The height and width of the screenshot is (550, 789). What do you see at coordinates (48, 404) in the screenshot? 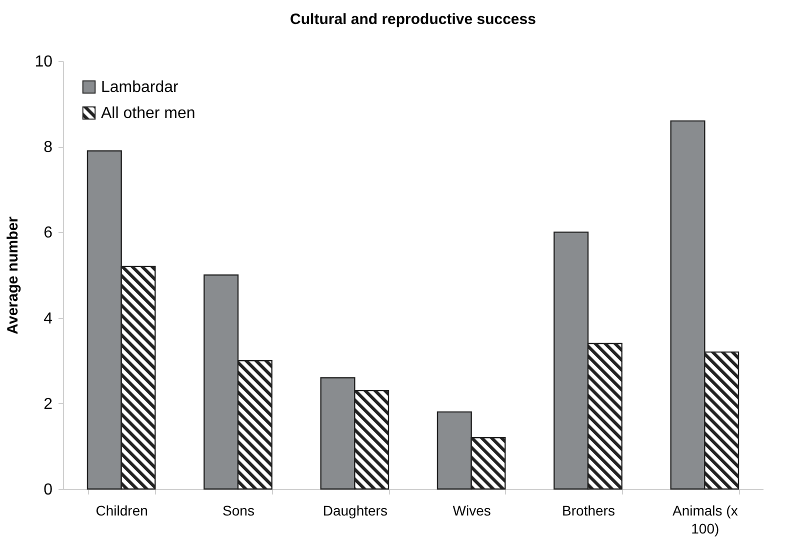
I see `y-tick-label: 2` at bounding box center [48, 404].